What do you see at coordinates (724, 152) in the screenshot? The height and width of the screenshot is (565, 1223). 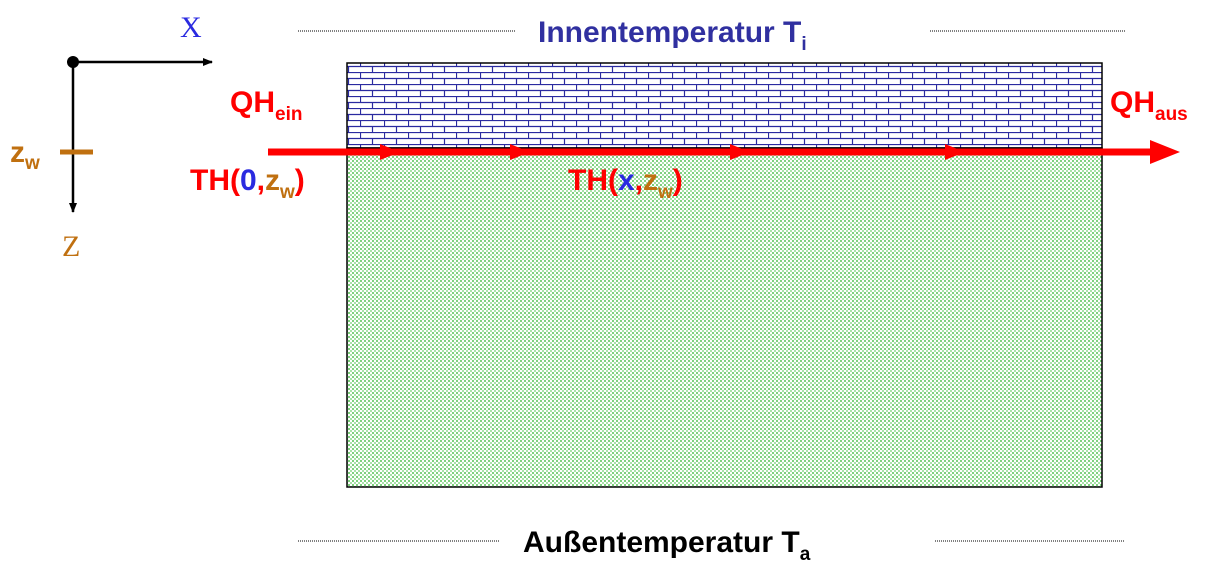 I see `flow-line` at bounding box center [724, 152].